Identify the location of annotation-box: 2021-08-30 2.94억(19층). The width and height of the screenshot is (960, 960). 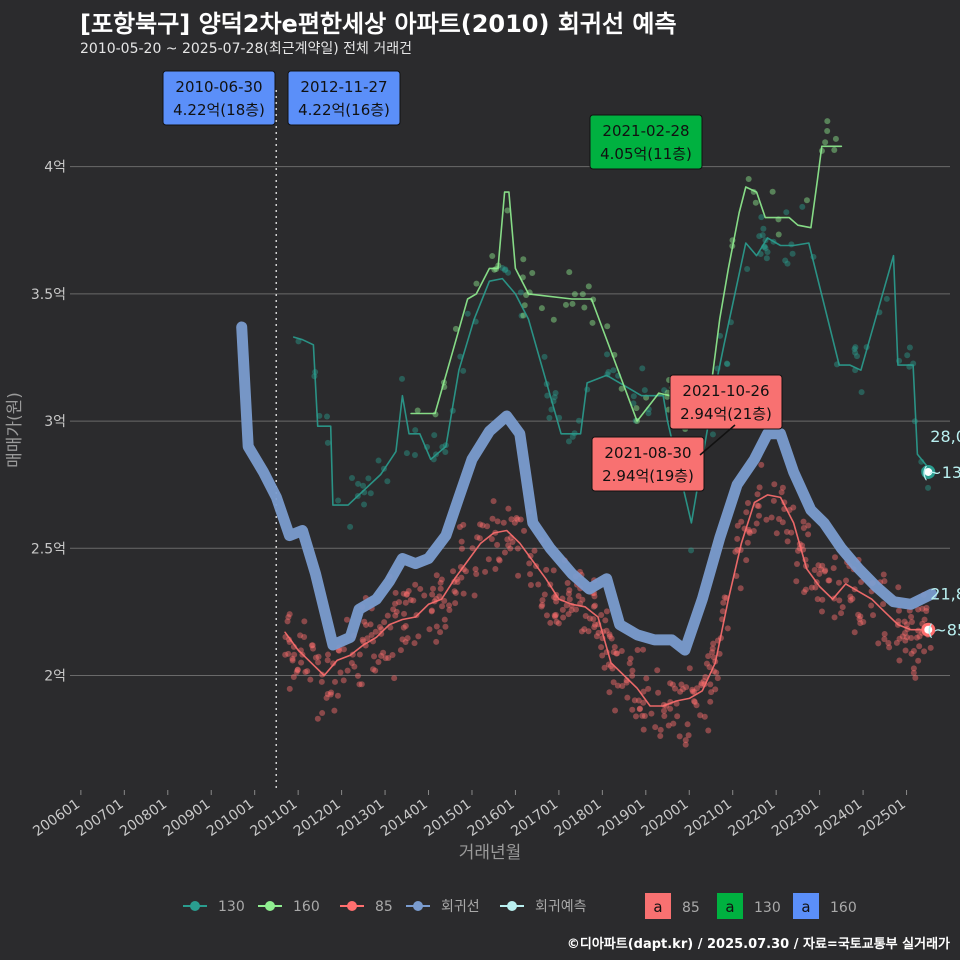
(648, 464).